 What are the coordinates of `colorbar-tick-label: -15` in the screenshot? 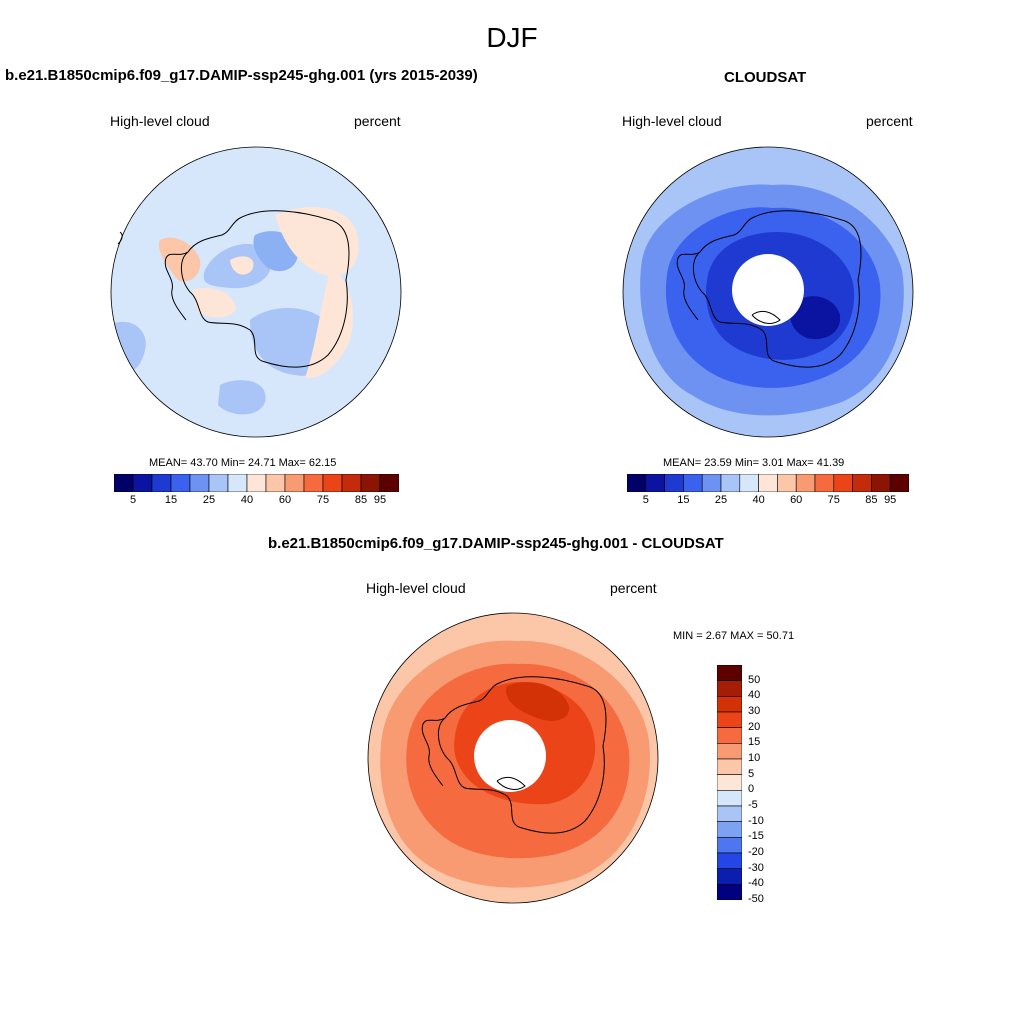 It's located at (756, 836).